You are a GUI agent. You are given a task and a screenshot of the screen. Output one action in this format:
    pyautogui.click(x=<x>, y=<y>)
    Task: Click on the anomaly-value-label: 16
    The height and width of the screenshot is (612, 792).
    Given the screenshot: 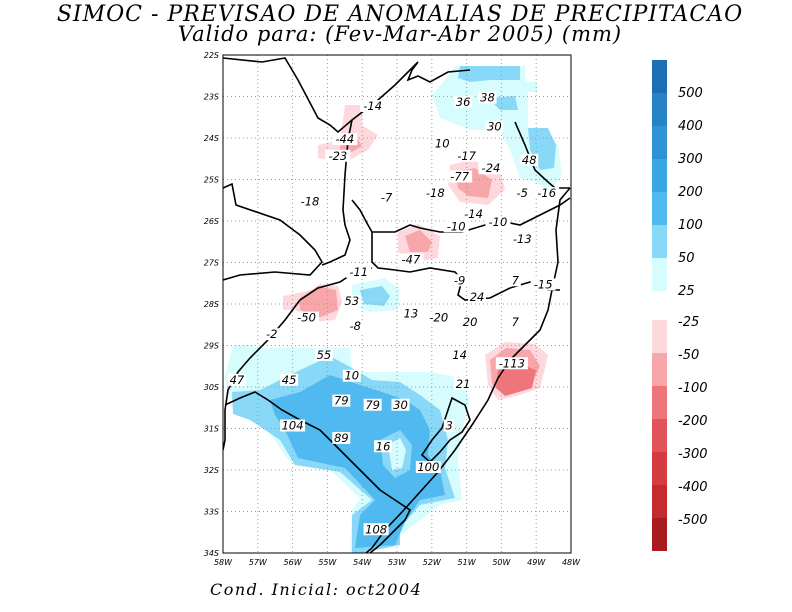 What is the action you would take?
    pyautogui.click(x=383, y=446)
    